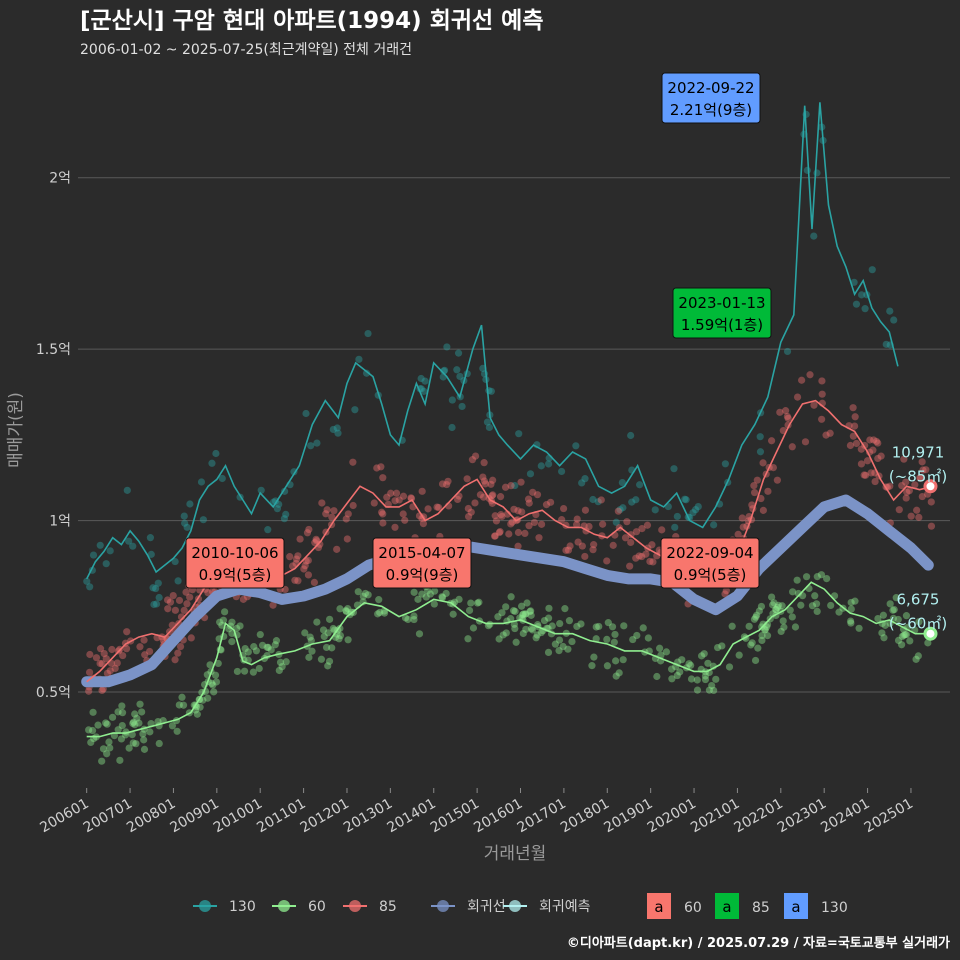 This screenshot has width=960, height=960. Describe the element at coordinates (355, 906) in the screenshot. I see `legend-key-point` at that location.